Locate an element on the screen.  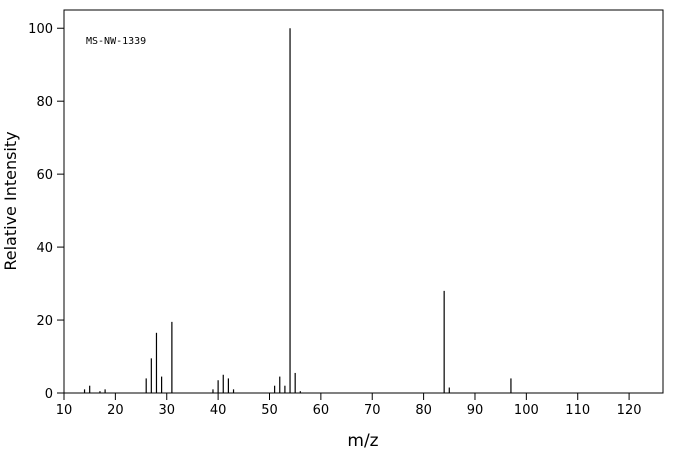
y-tick-label: 60 is located at coordinates (44, 175).